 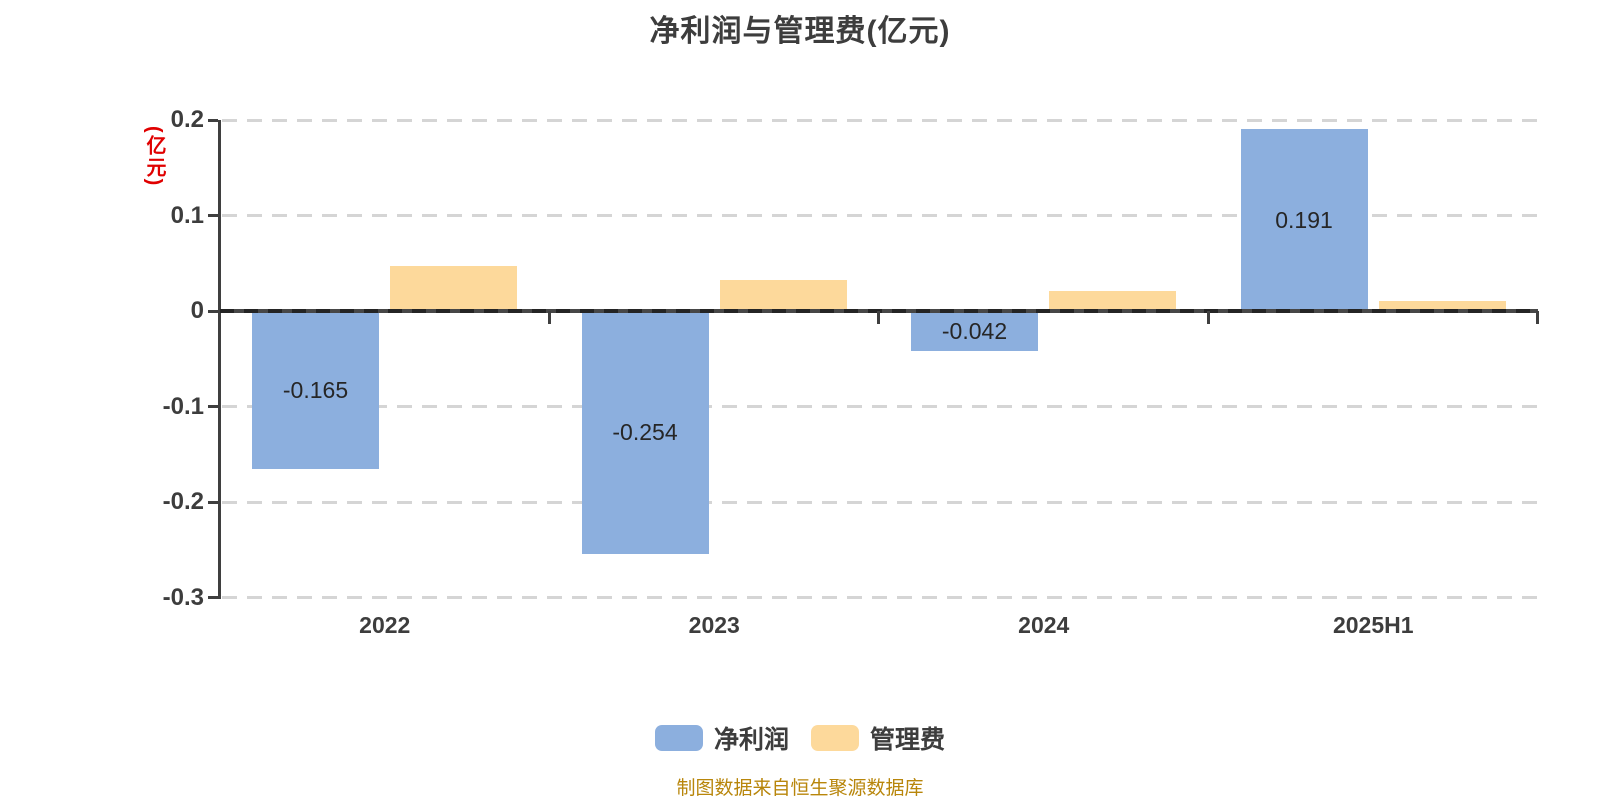 I want to click on legend-item-management-fee: 管理费, so click(x=878, y=738).